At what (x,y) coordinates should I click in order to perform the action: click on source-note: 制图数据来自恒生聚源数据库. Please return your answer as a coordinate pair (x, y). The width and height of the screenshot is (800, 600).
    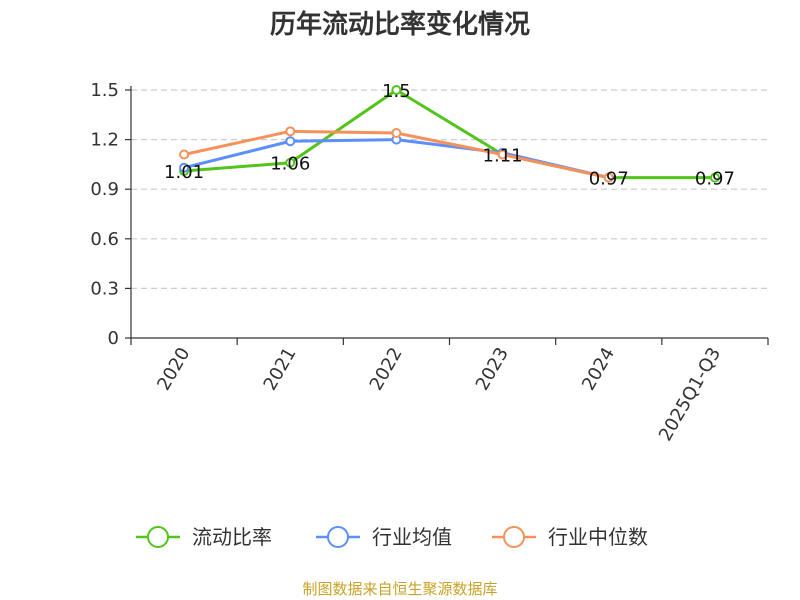
    Looking at the image, I should click on (400, 589).